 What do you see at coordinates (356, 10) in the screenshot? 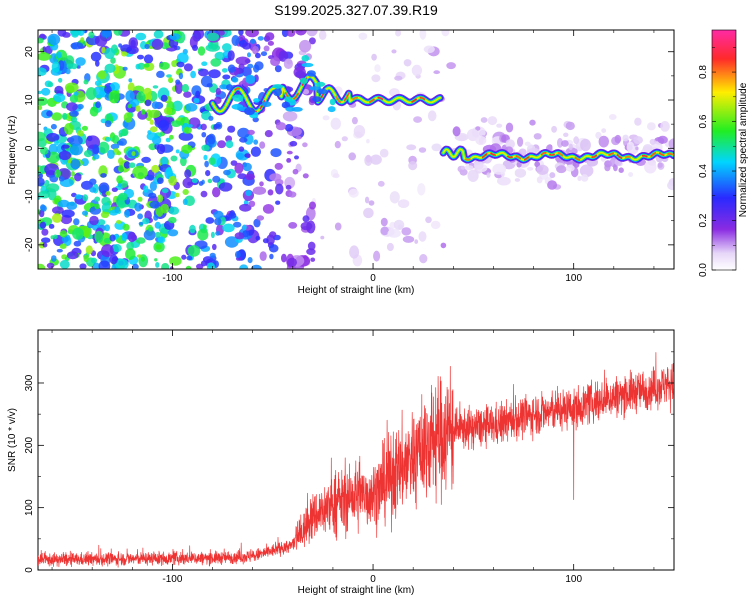
I see `figure-title: S199.2025.327.07.39.R19` at bounding box center [356, 10].